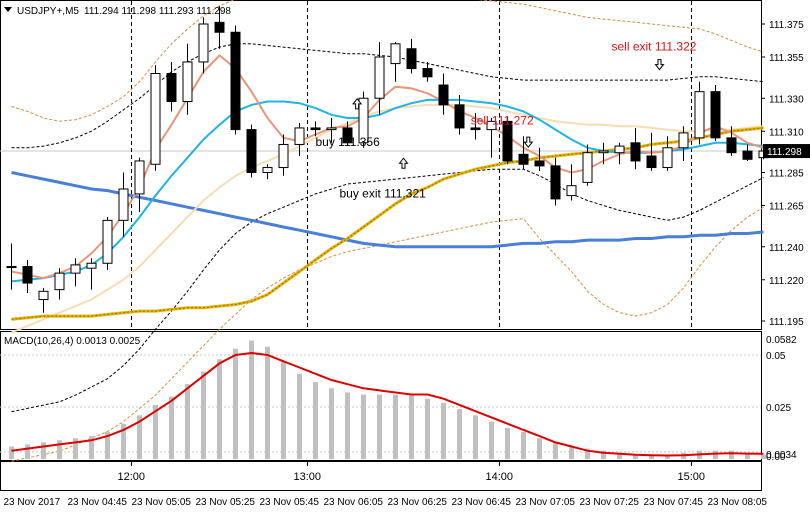 The width and height of the screenshot is (810, 514). Describe the element at coordinates (781, 455) in the screenshot. I see `macd-tick-label: 0.0034` at that location.